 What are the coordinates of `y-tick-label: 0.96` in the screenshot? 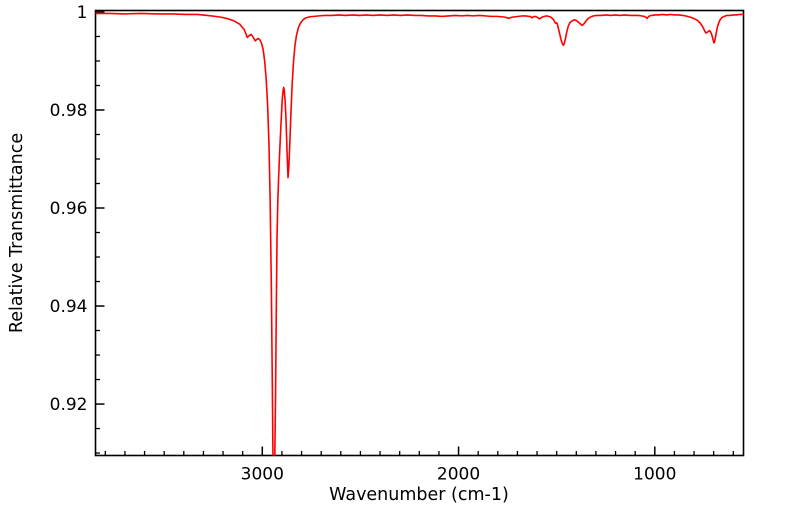 It's located at (69, 209).